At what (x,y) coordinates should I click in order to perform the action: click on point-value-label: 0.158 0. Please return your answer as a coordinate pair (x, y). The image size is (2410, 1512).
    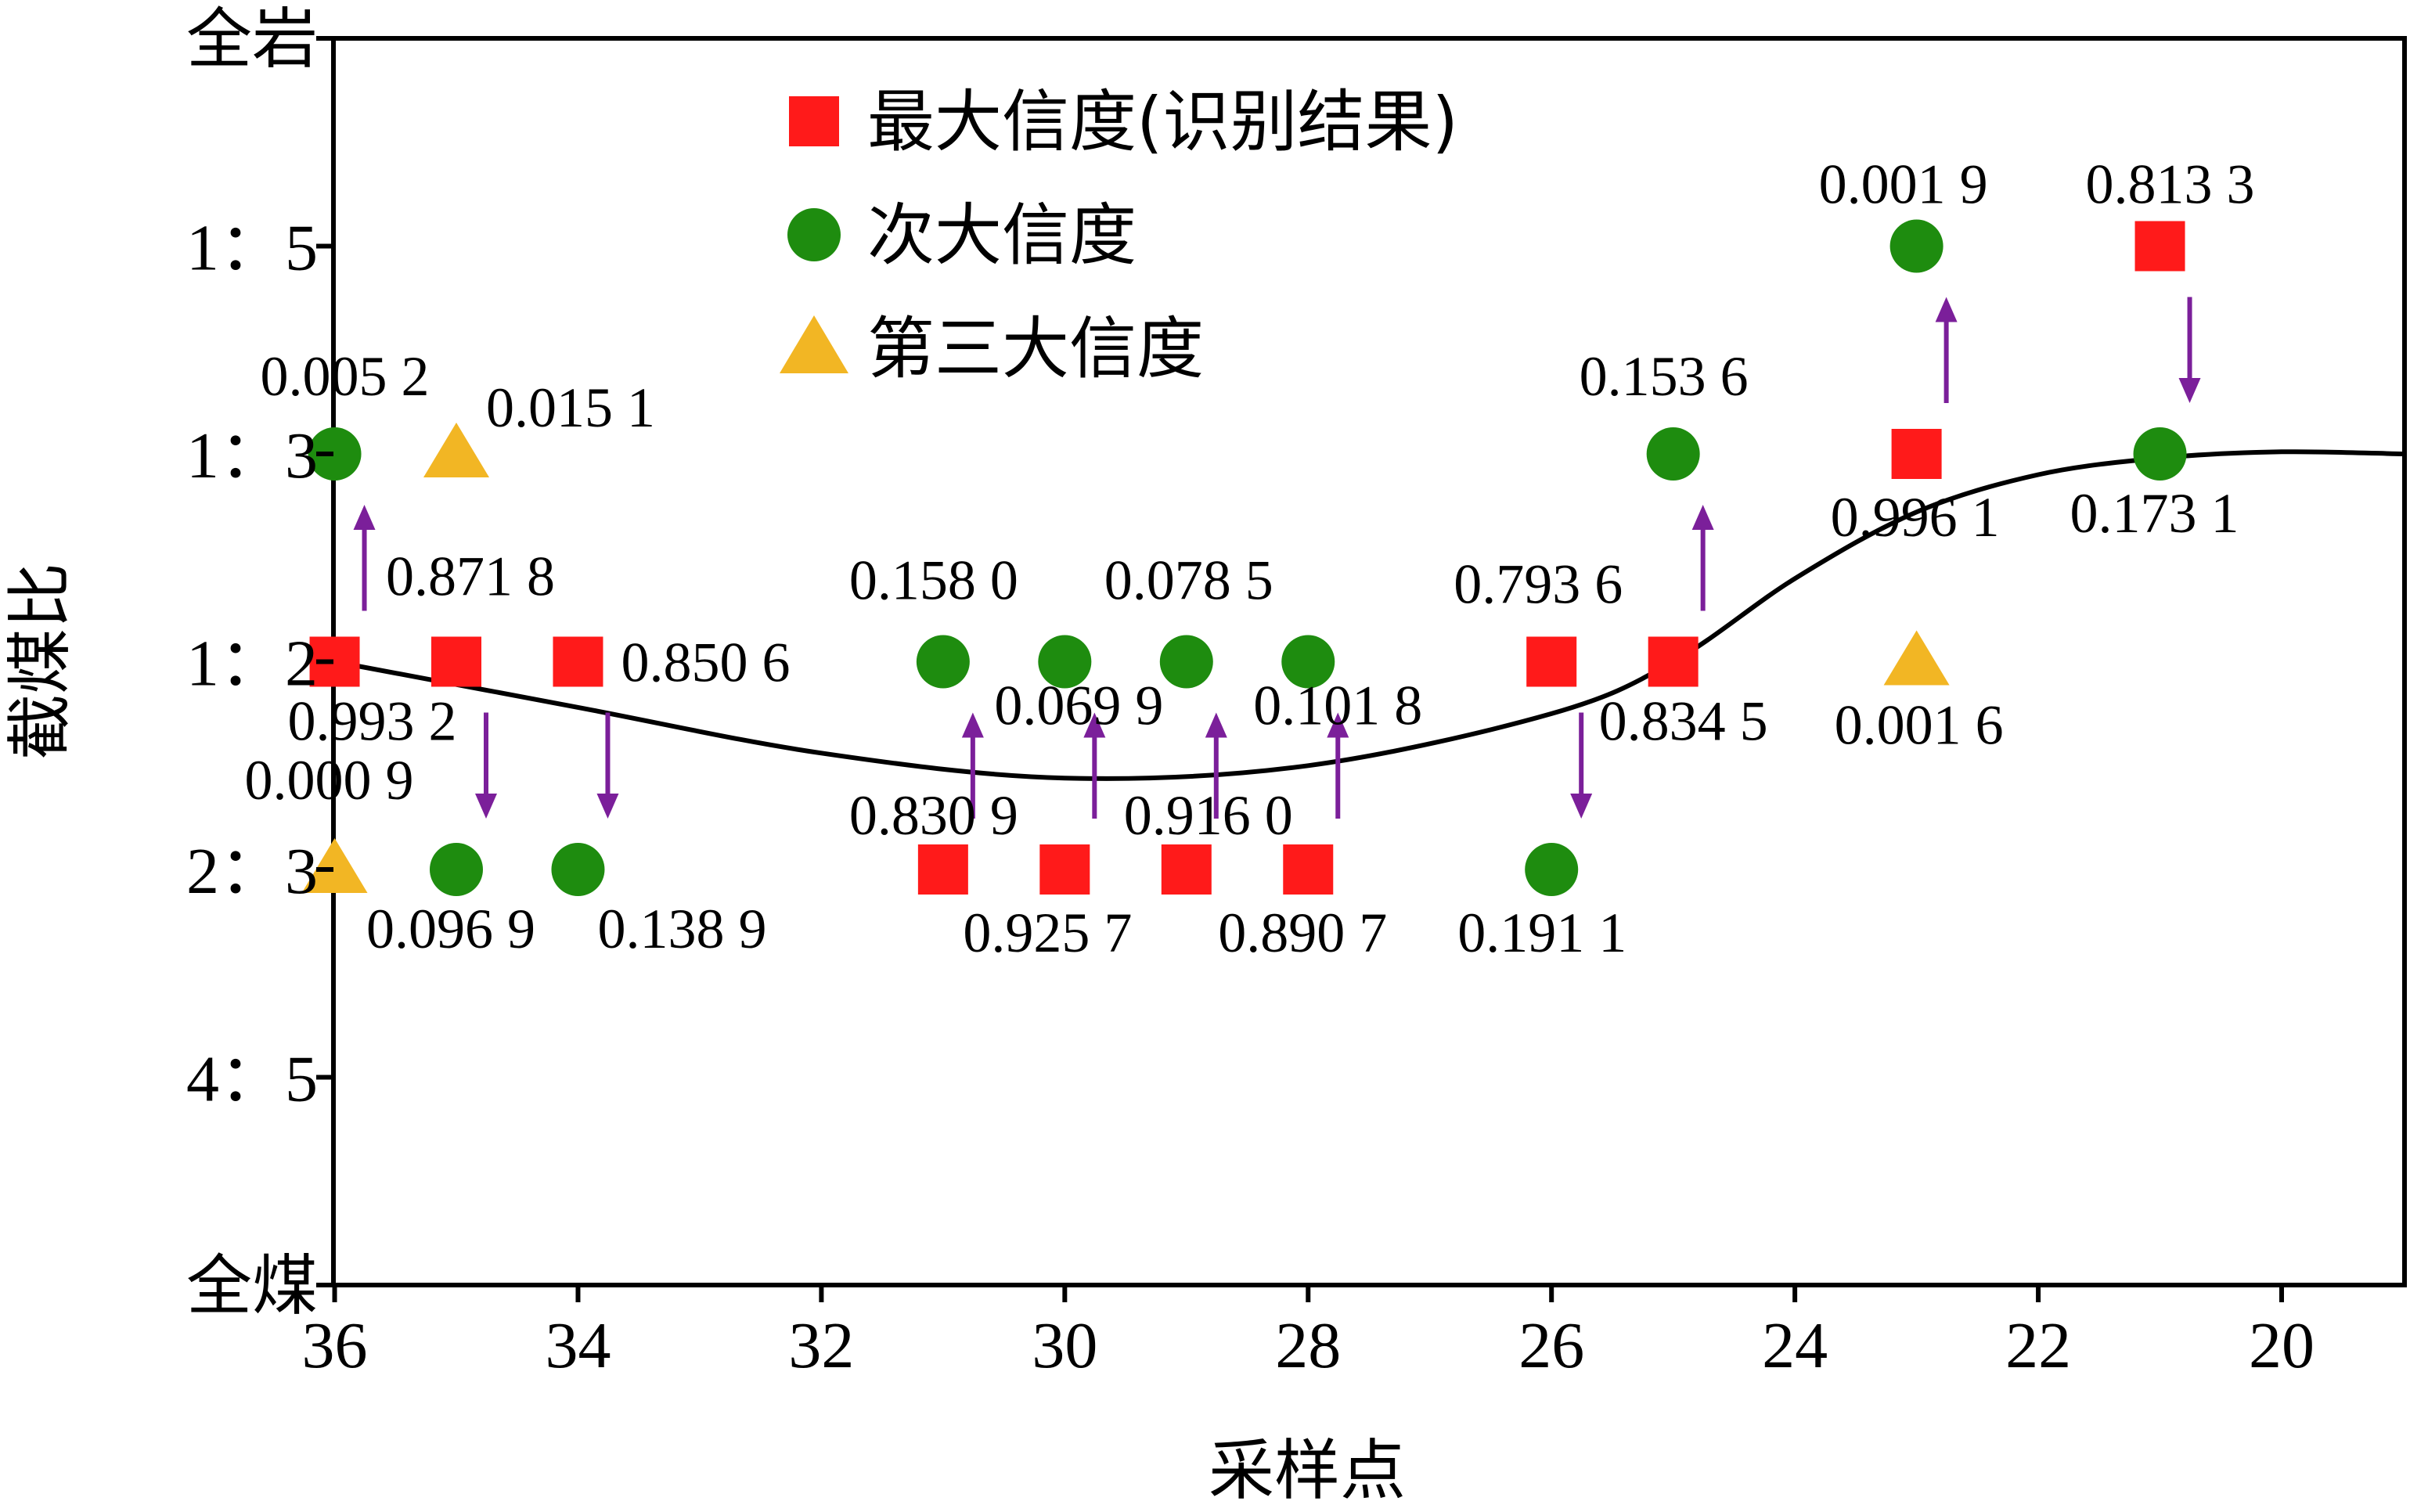
    Looking at the image, I should click on (933, 580).